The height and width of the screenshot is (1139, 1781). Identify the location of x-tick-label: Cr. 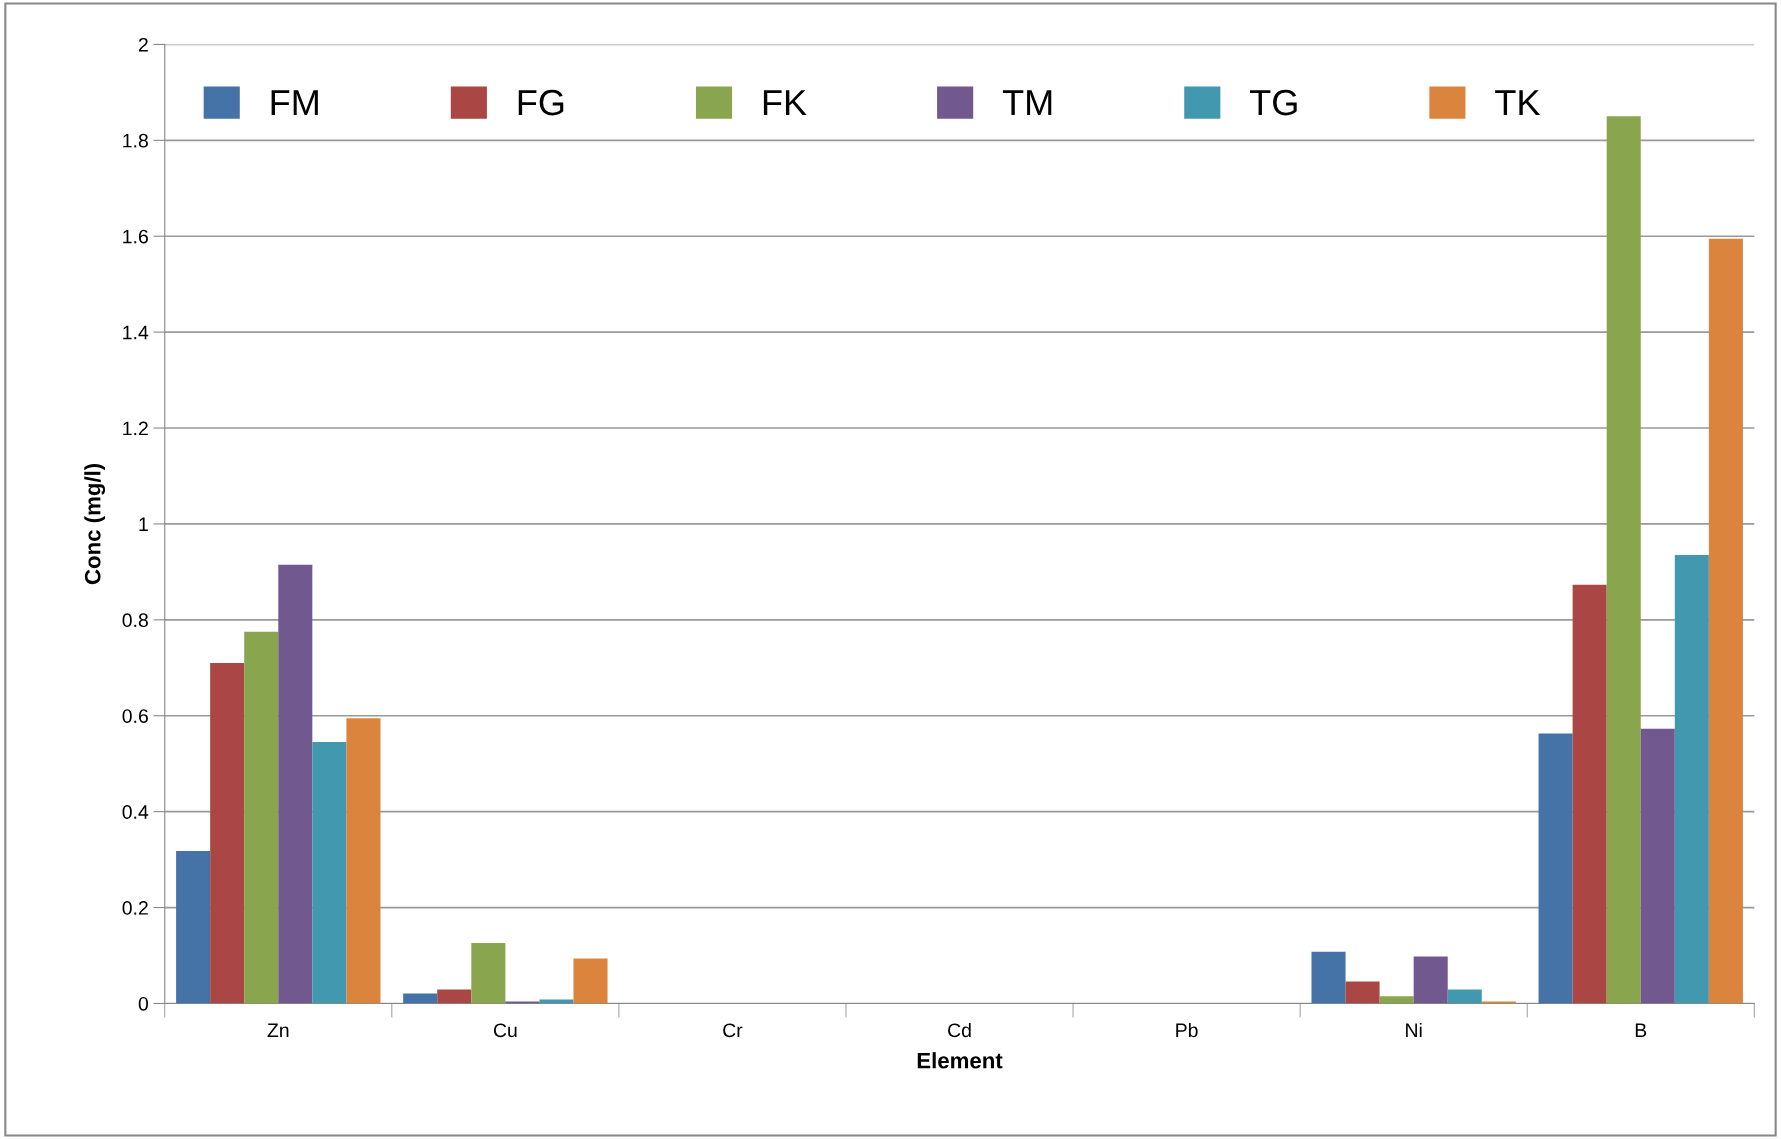
(733, 1030).